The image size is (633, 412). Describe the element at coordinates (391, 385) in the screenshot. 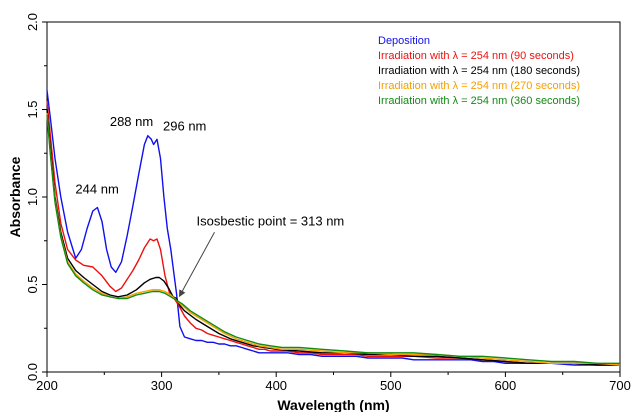

I see `x-tick-label: 500` at that location.